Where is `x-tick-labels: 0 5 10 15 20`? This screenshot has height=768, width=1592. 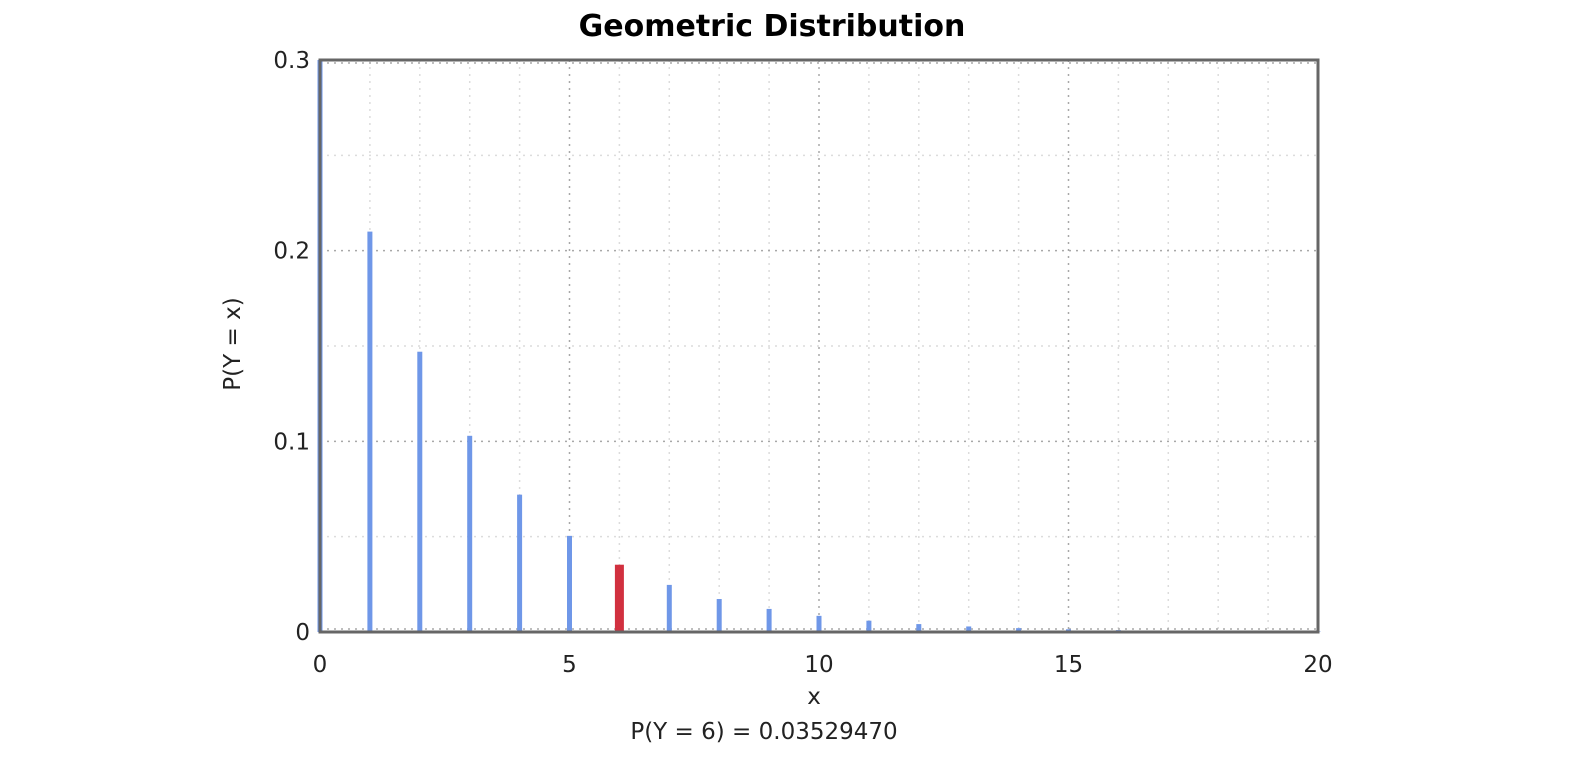 x-tick-labels: 0 5 10 15 20 is located at coordinates (823, 665).